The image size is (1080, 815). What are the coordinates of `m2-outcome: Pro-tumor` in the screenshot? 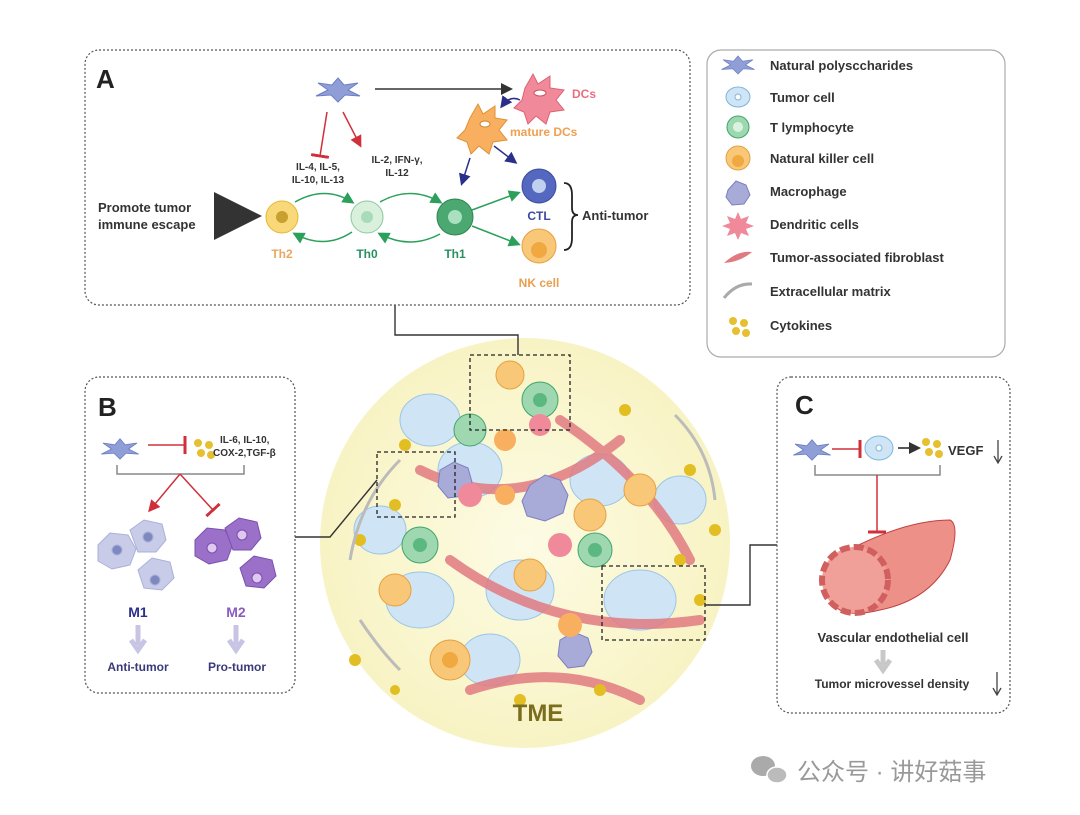 It's located at (237, 667).